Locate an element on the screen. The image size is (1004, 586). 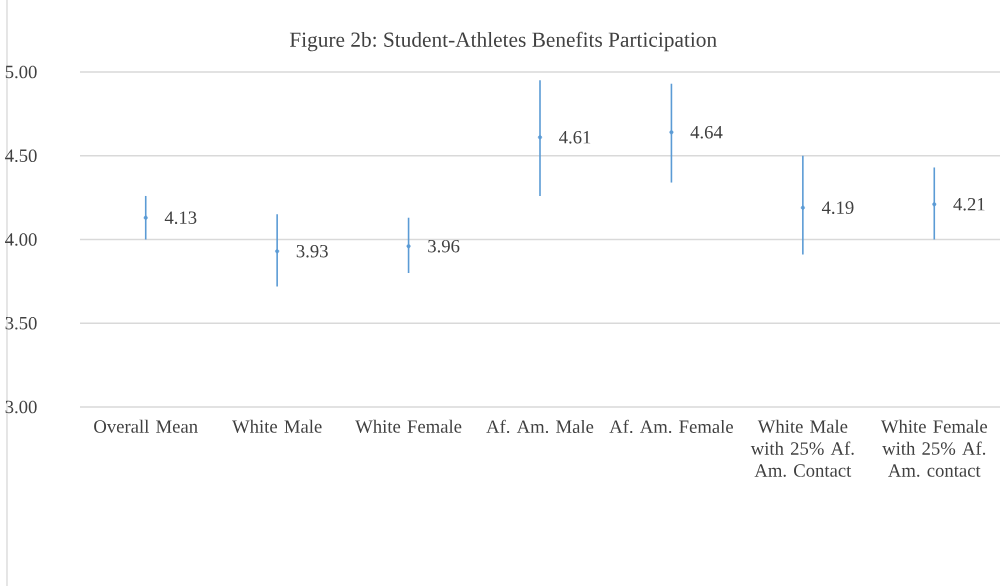
x-tick-label: Af. Am. Female is located at coordinates (671, 426).